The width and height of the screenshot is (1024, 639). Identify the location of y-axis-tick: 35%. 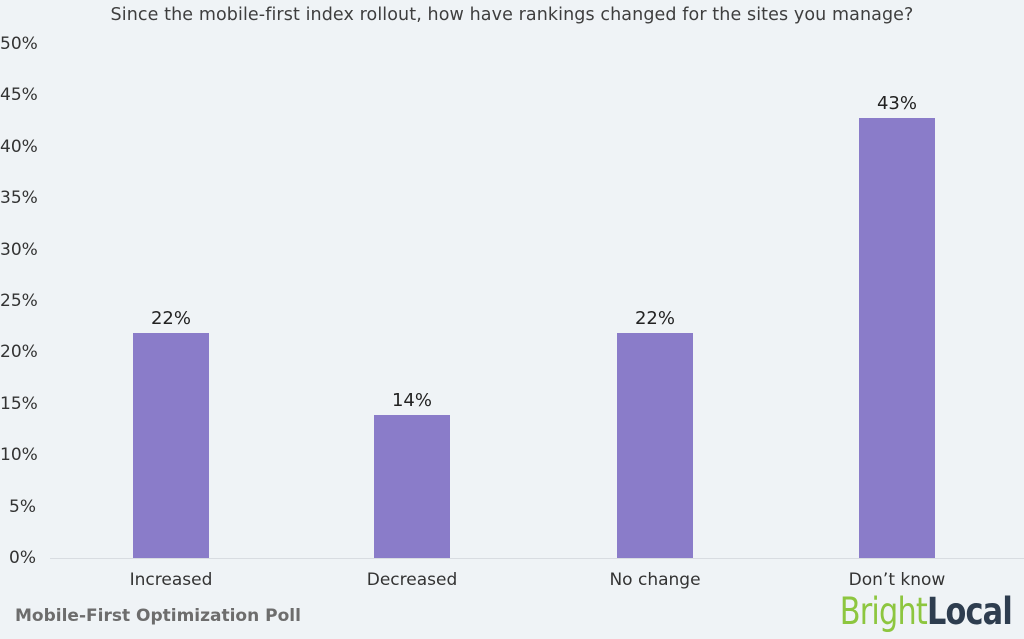
(19, 198).